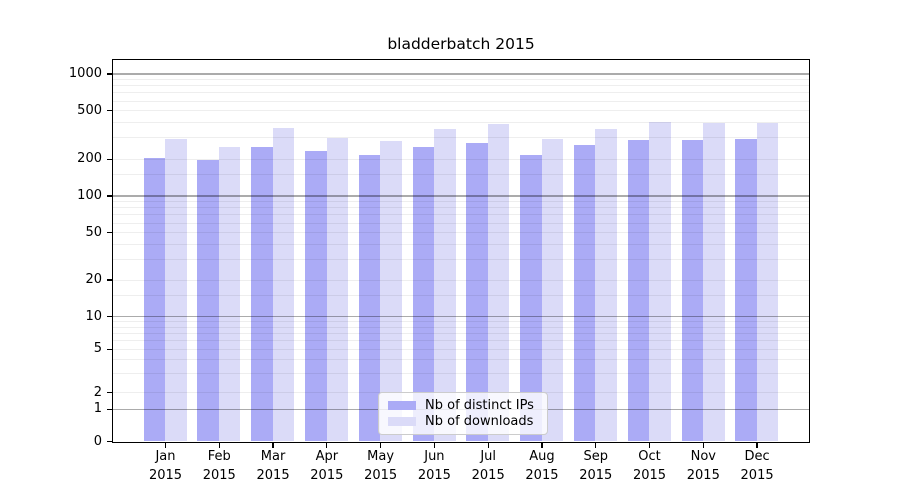  Describe the element at coordinates (746, 290) in the screenshot. I see `bar-distinct-ips-dec` at that location.